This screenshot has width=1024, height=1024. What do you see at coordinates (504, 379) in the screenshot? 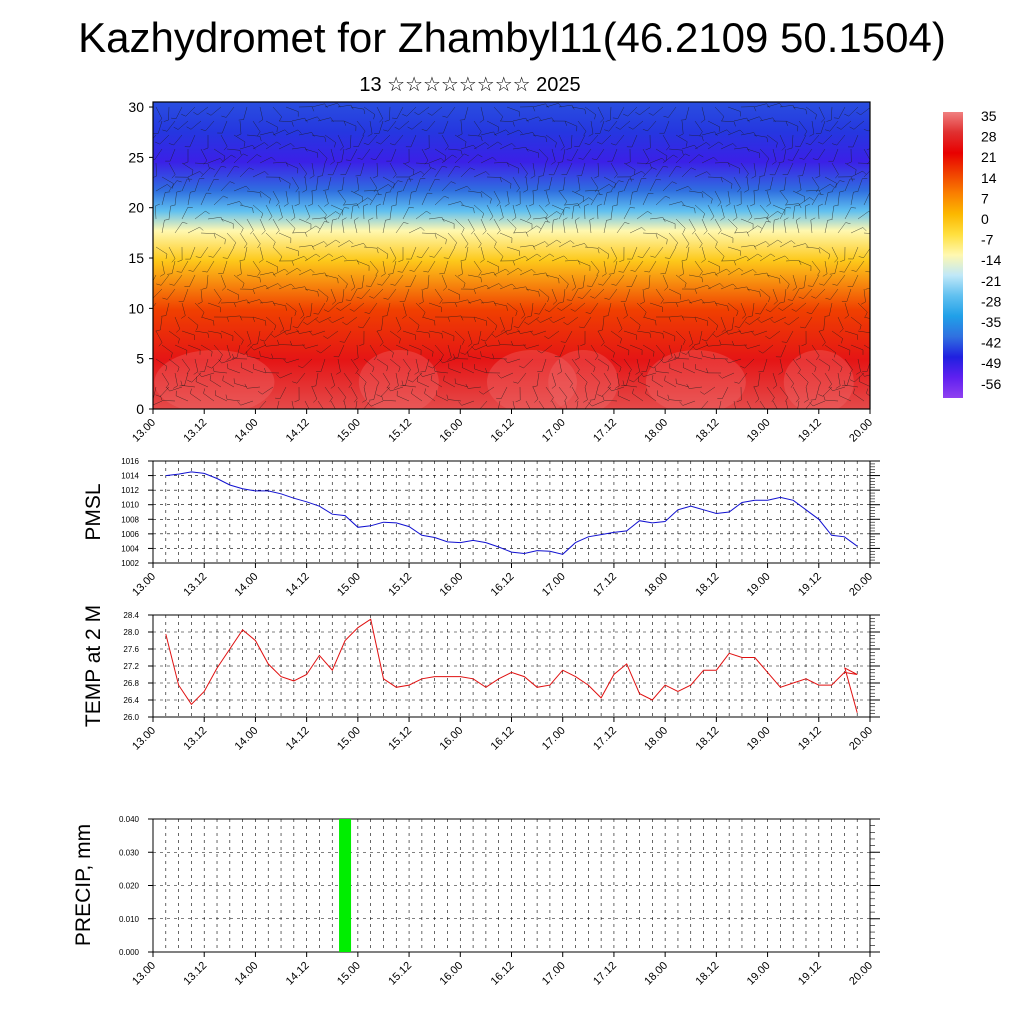
I see `surface-warm-patches` at bounding box center [504, 379].